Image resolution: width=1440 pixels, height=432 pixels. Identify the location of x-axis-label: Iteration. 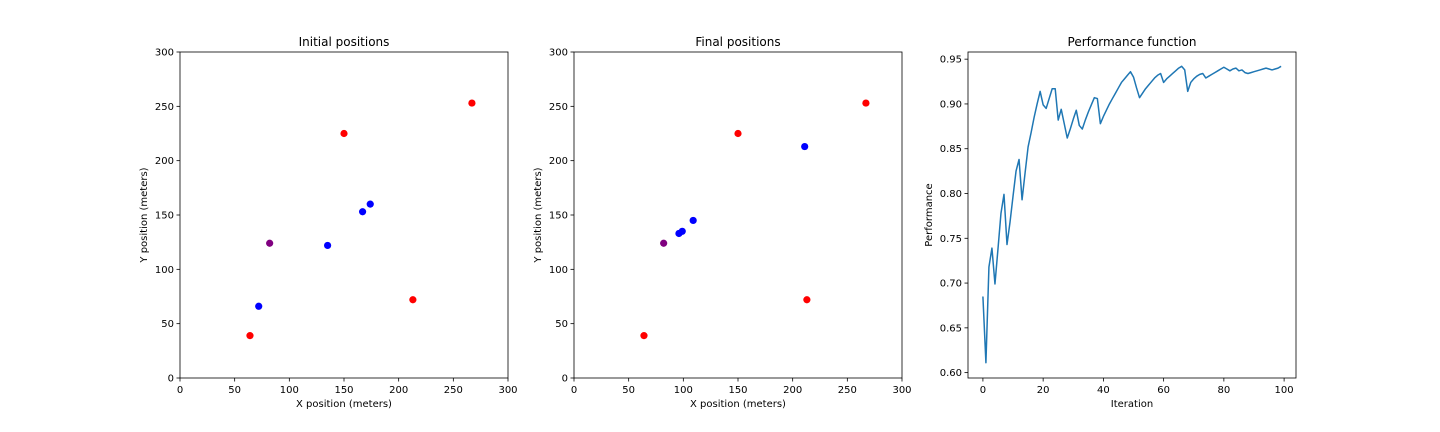
(1132, 404).